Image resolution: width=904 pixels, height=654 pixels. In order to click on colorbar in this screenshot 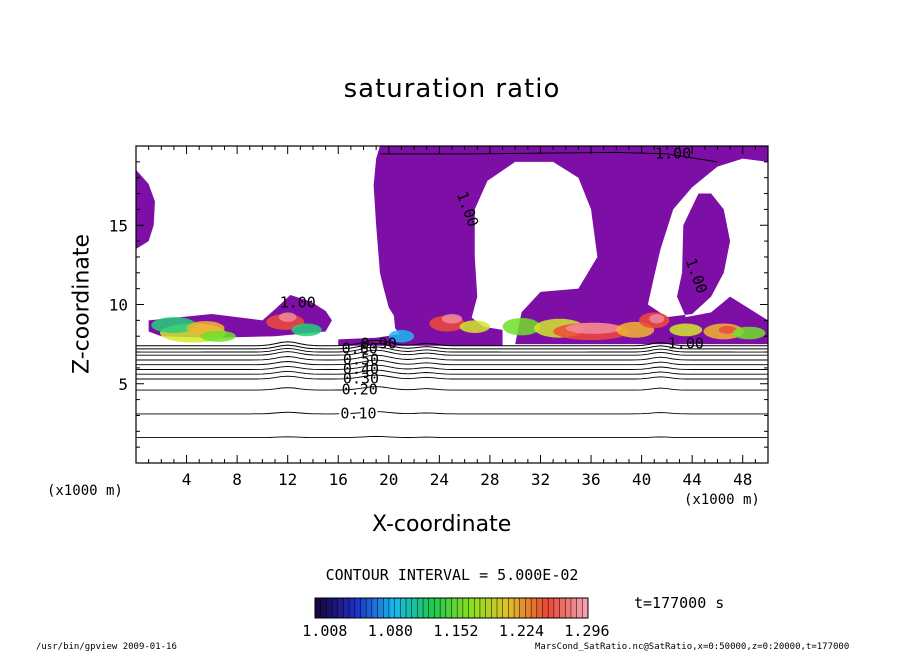, I will do `click(451, 608)`.